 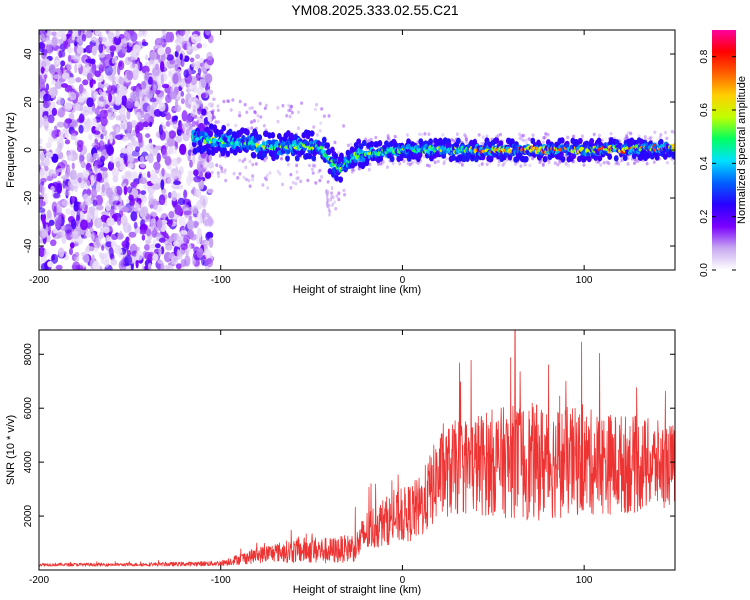 I want to click on x-tick-label: -200, so click(x=39, y=580).